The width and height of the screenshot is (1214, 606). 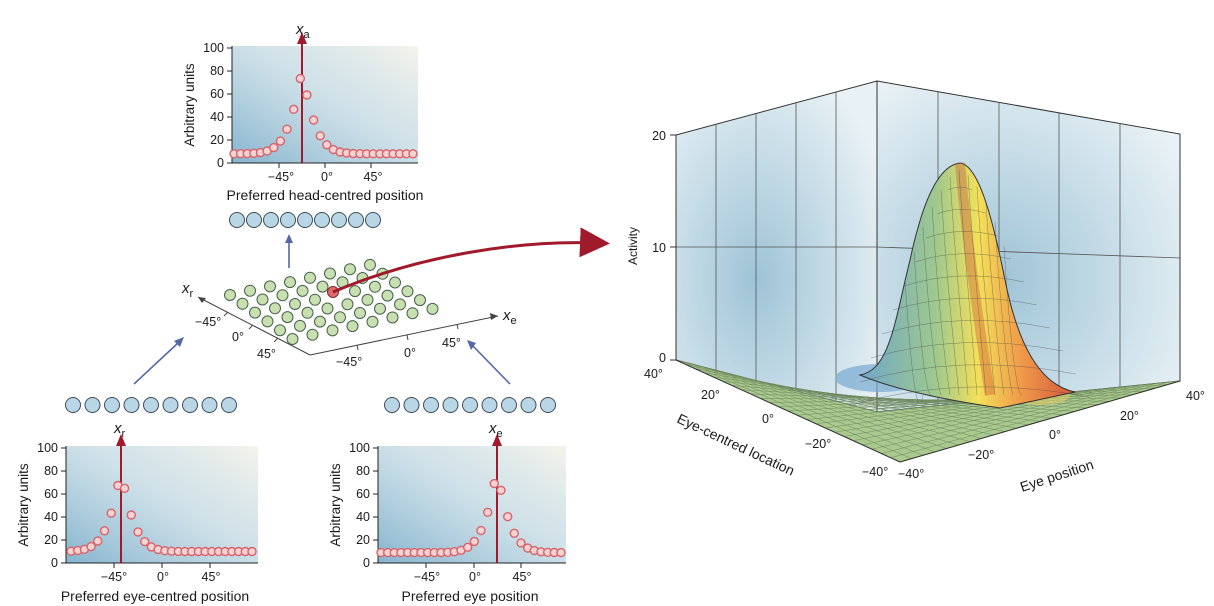 What do you see at coordinates (404, 335) in the screenshot?
I see `xe-axis` at bounding box center [404, 335].